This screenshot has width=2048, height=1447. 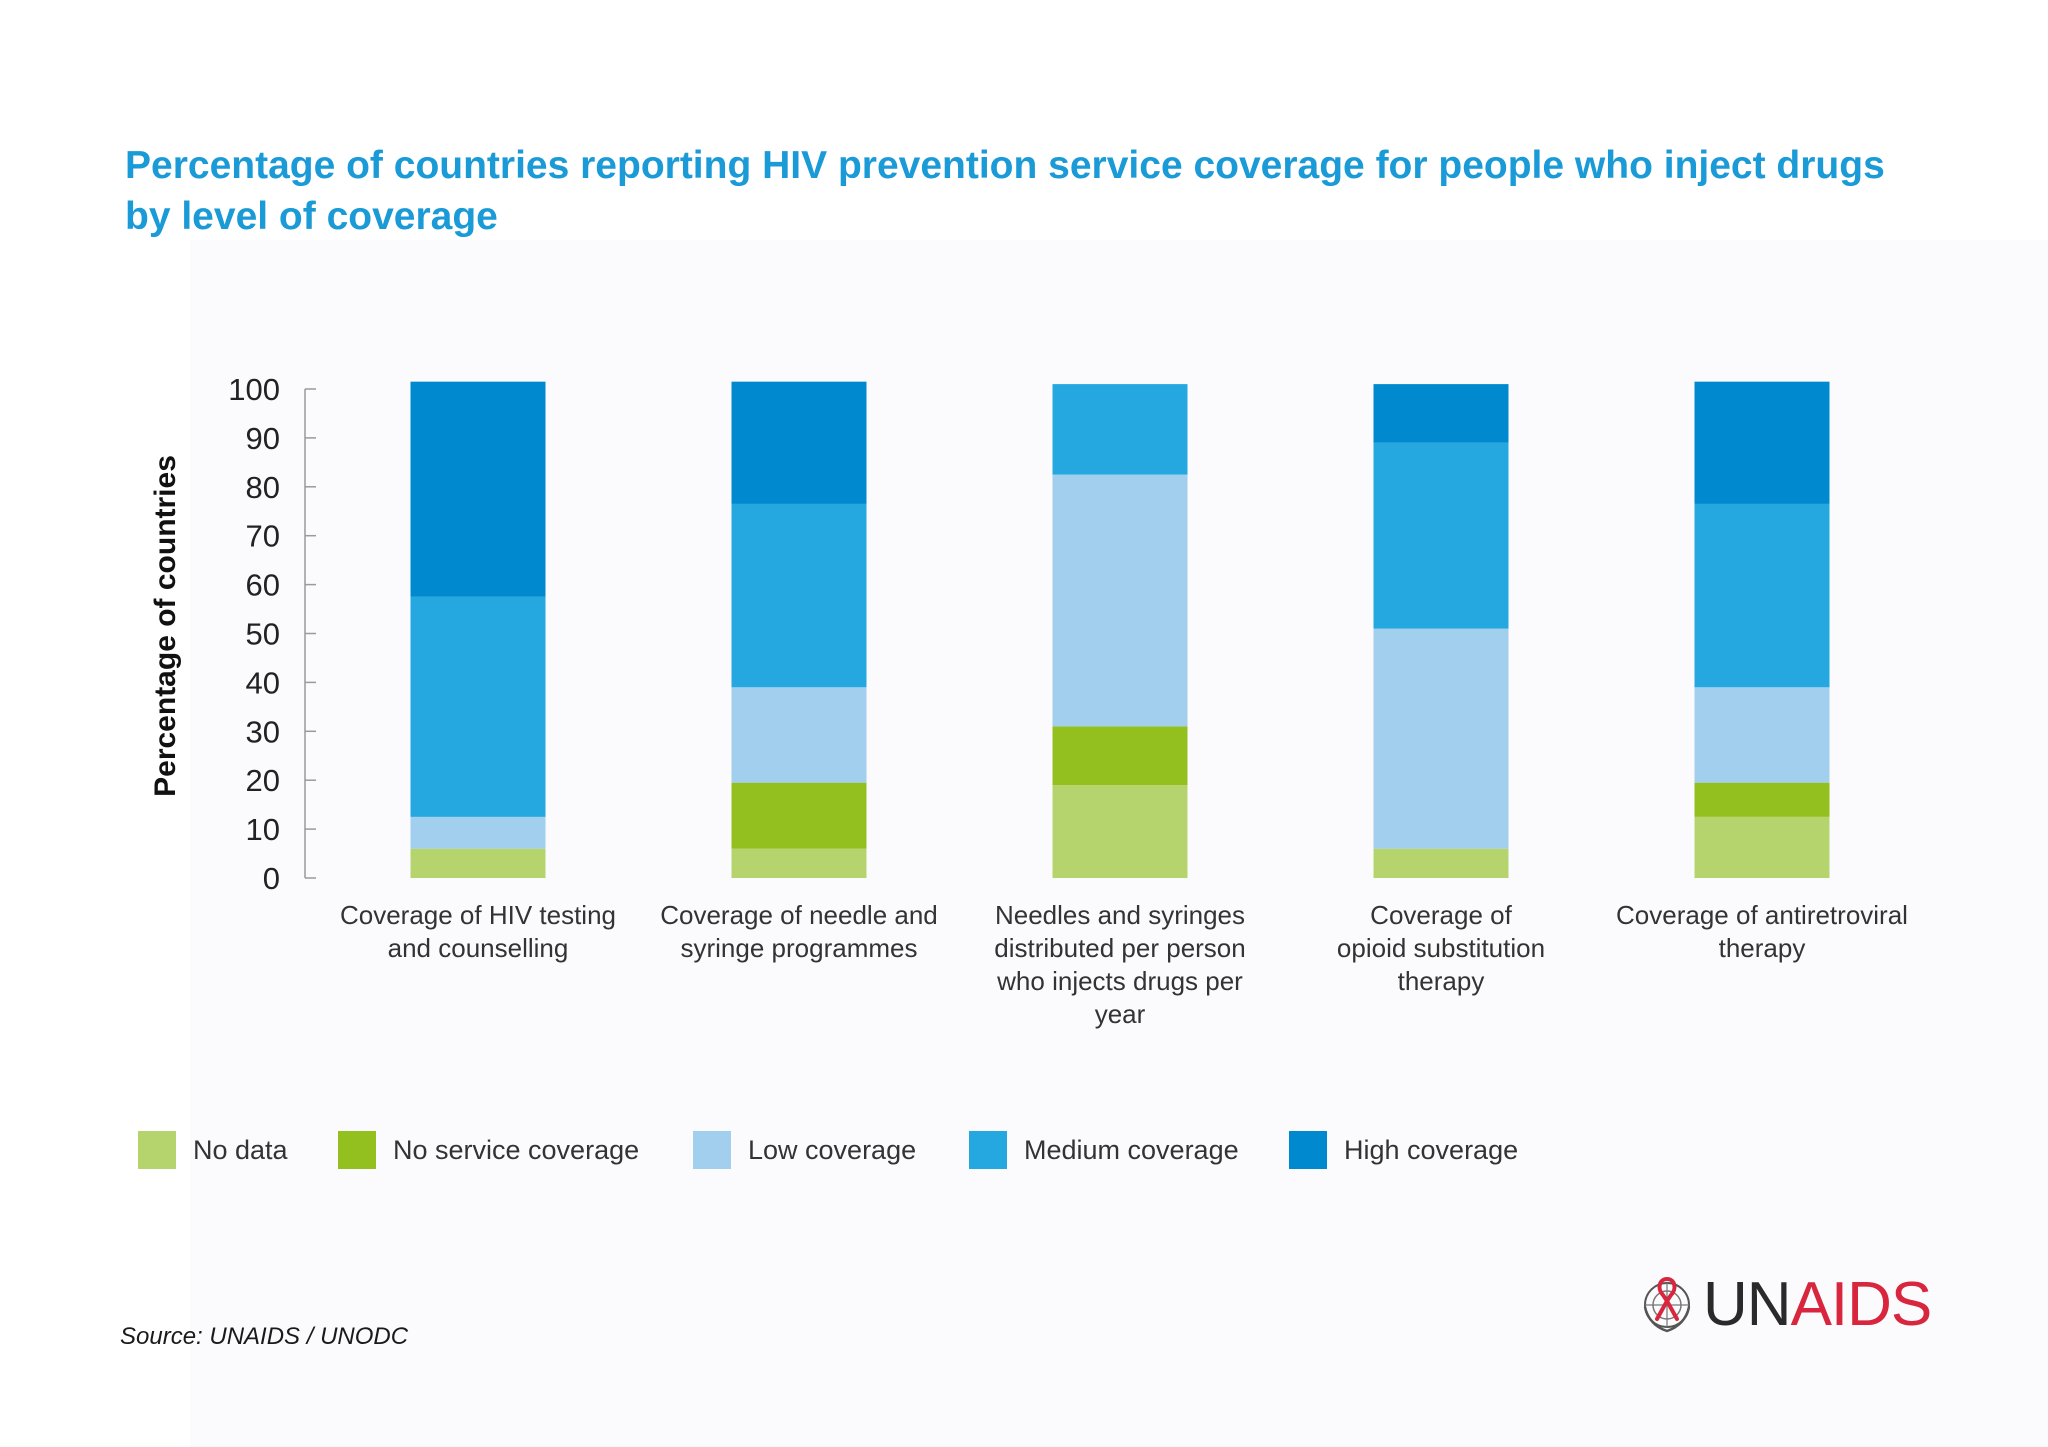 I want to click on y-tick-label: 90, so click(x=263, y=438).